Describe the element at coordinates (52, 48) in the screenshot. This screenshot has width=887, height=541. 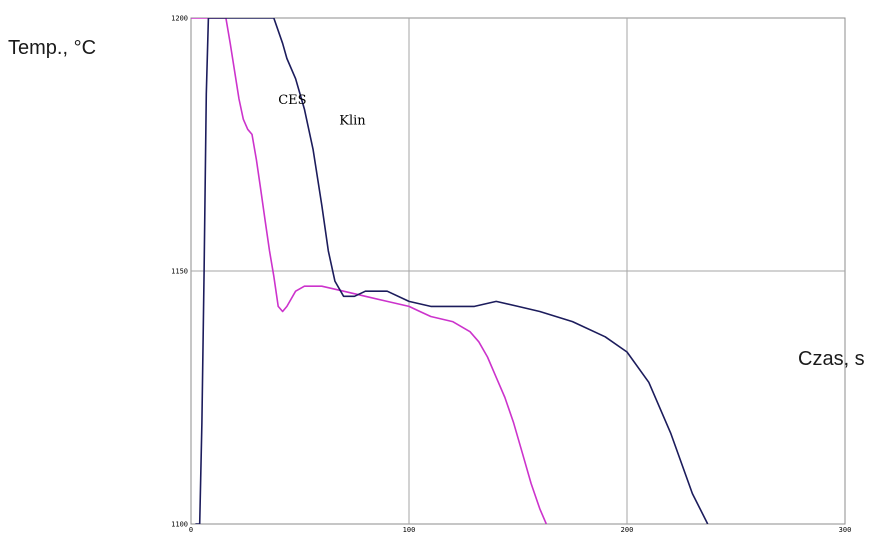
I see `y-axis-label: Temp., °C` at that location.